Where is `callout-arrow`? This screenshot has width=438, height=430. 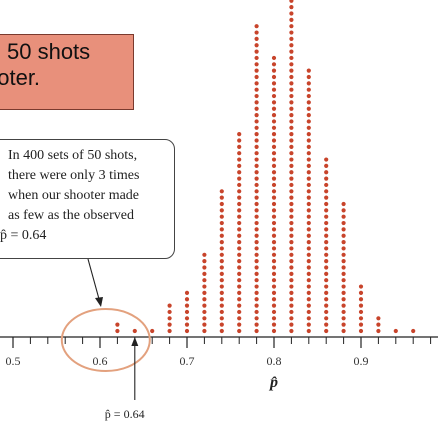
callout-arrow is located at coordinates (93, 279).